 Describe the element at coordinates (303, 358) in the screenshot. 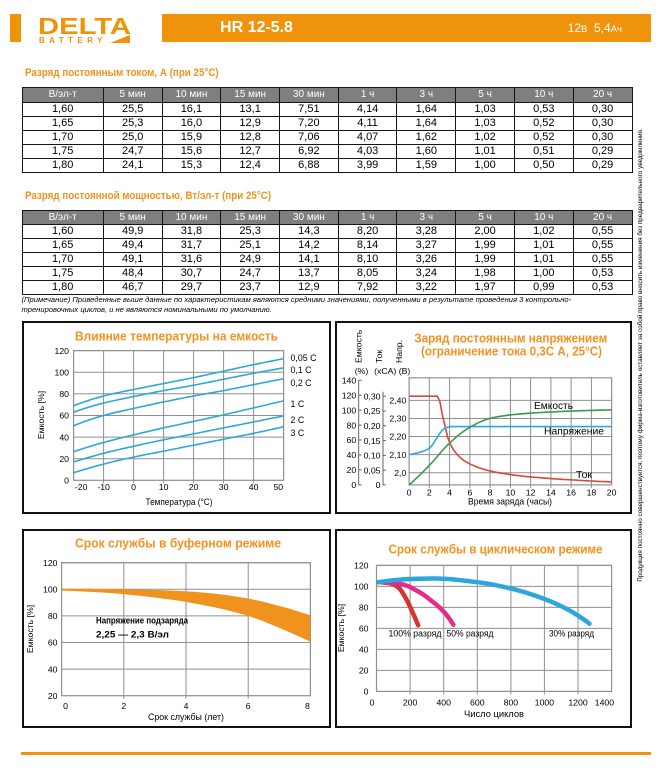

I see `svg-text: 0,05 C` at that location.